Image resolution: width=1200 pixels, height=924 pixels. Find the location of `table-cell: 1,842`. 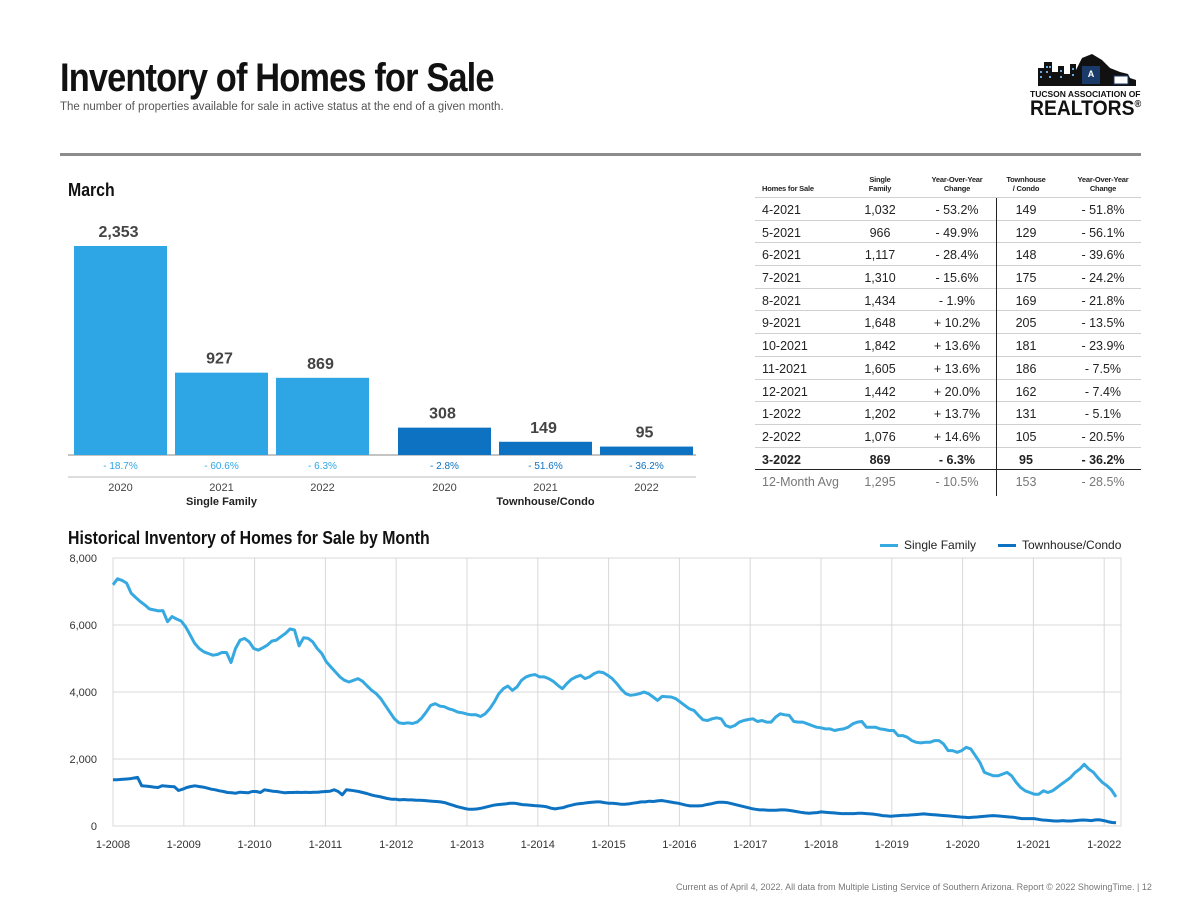

table-cell: 1,842 is located at coordinates (880, 346).